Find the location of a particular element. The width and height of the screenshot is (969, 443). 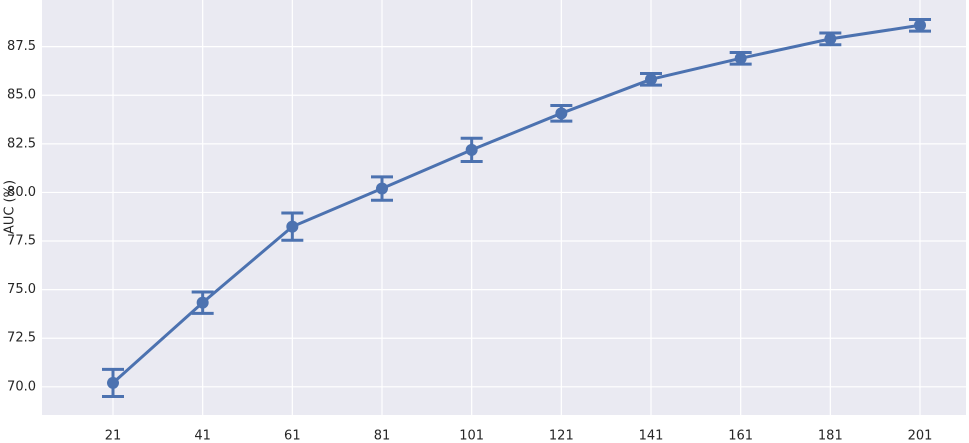

y-tick-label: 80.0 is located at coordinates (21, 192).